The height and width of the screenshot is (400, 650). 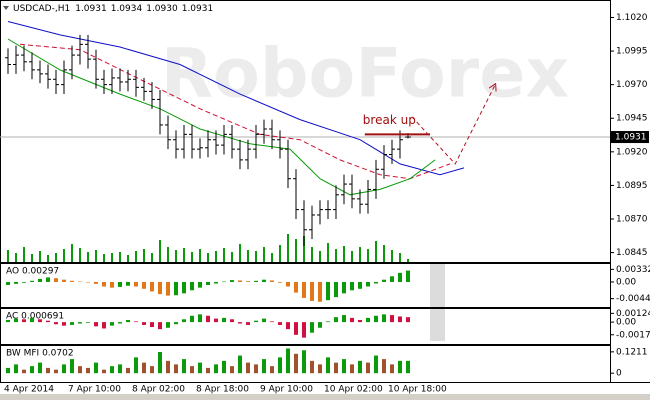 What do you see at coordinates (6, 8) in the screenshot?
I see `symbol-icon` at bounding box center [6, 8].